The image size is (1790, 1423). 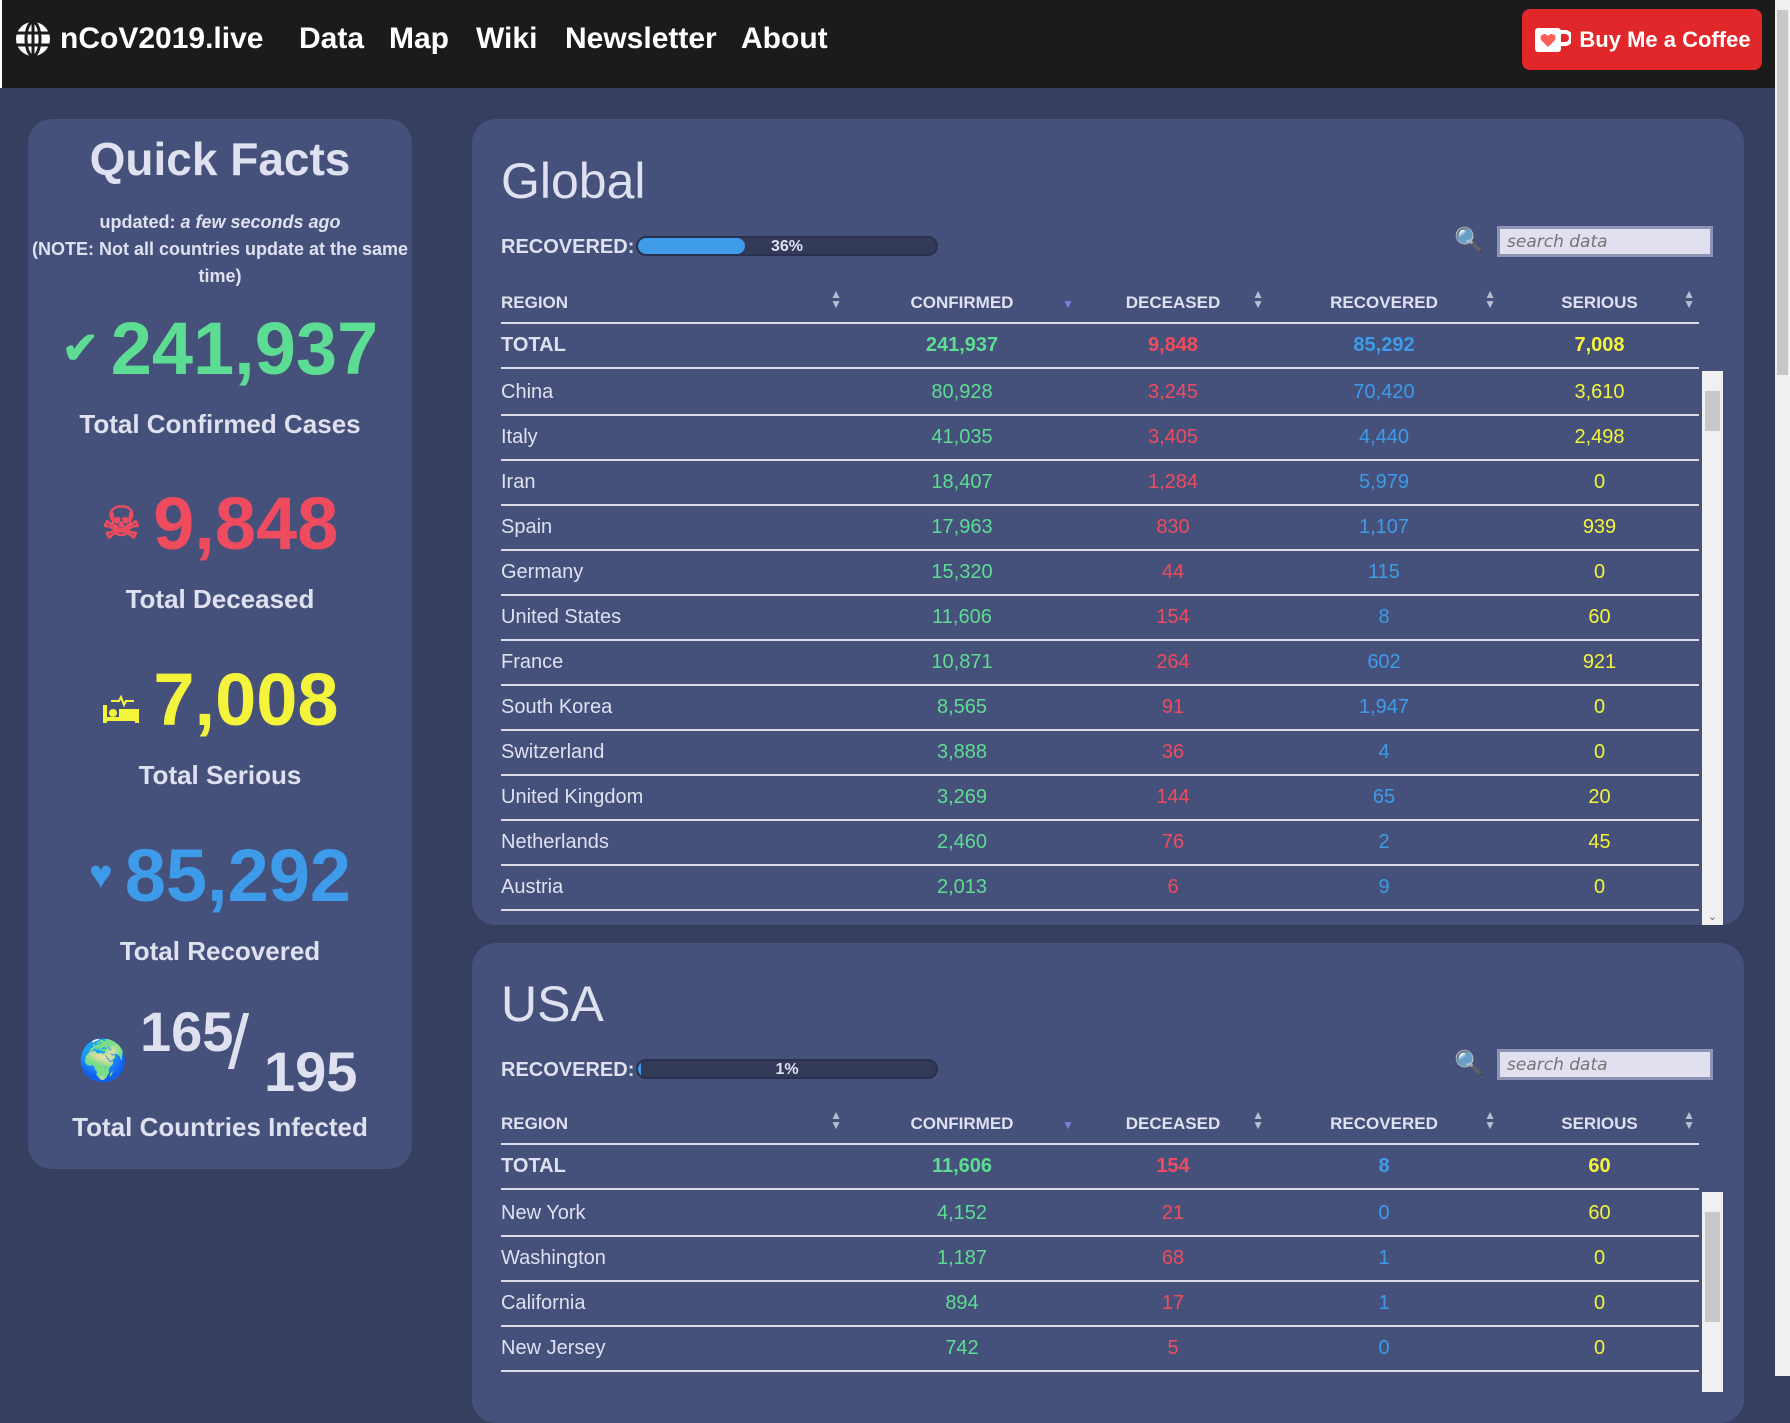 What do you see at coordinates (962, 752) in the screenshot?
I see `cell-confirmed: 3,888` at bounding box center [962, 752].